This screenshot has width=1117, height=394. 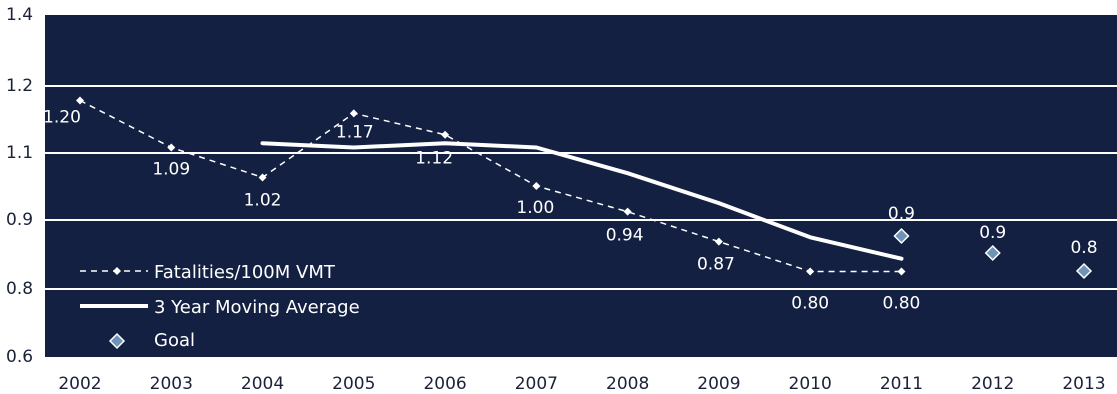 What do you see at coordinates (19, 220) in the screenshot?
I see `y-tick-label: 0.9` at bounding box center [19, 220].